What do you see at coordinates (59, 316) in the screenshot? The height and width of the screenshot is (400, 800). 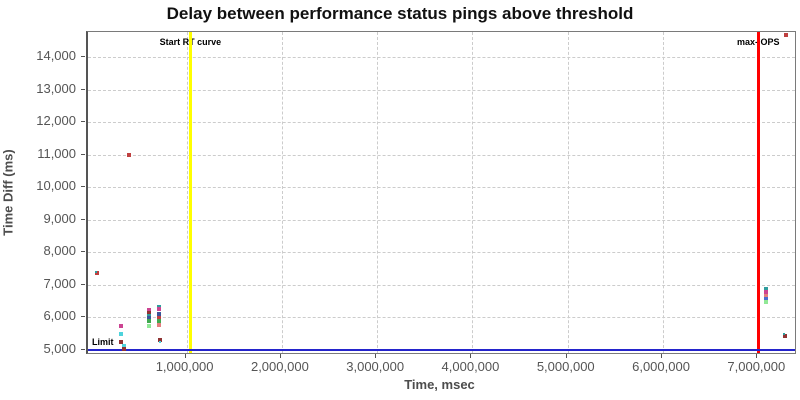 I see `y-tick-label: 6,000` at bounding box center [59, 316].